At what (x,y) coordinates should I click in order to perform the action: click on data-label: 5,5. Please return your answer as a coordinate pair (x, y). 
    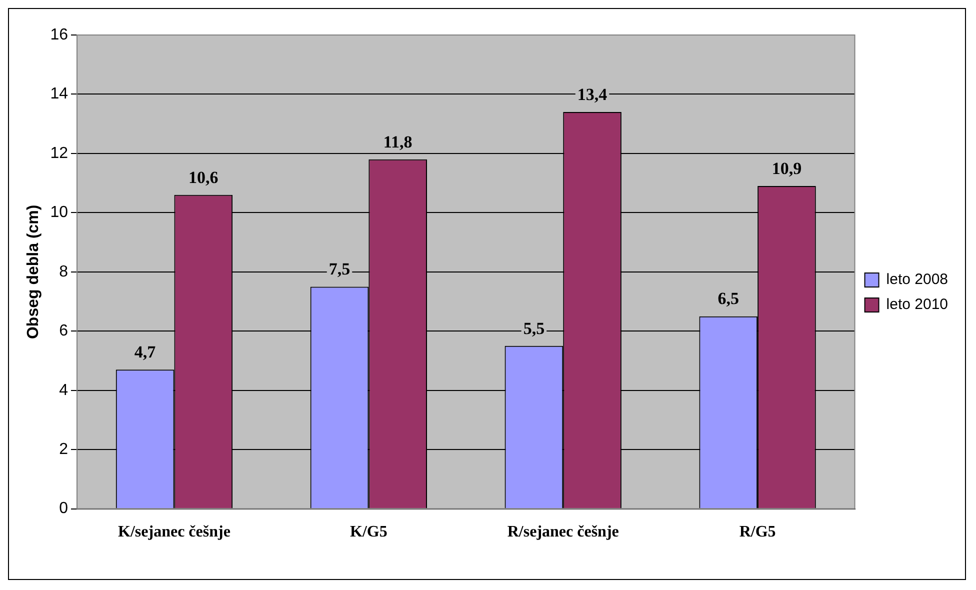
    Looking at the image, I should click on (534, 328).